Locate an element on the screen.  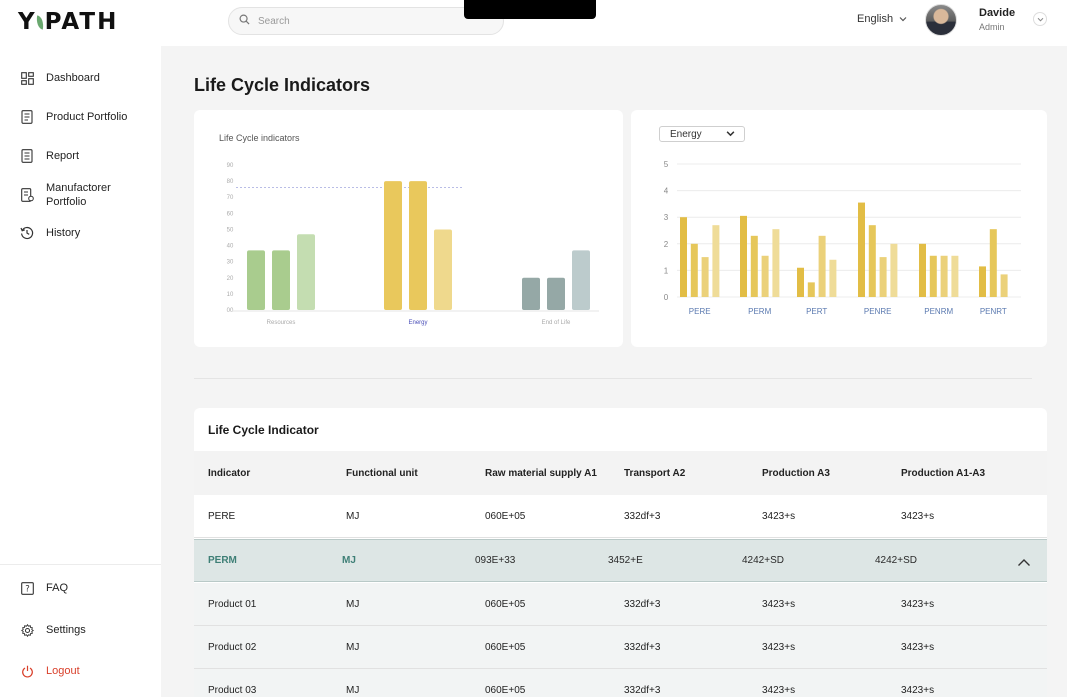
column-header: Transport A2 is located at coordinates (655, 473).